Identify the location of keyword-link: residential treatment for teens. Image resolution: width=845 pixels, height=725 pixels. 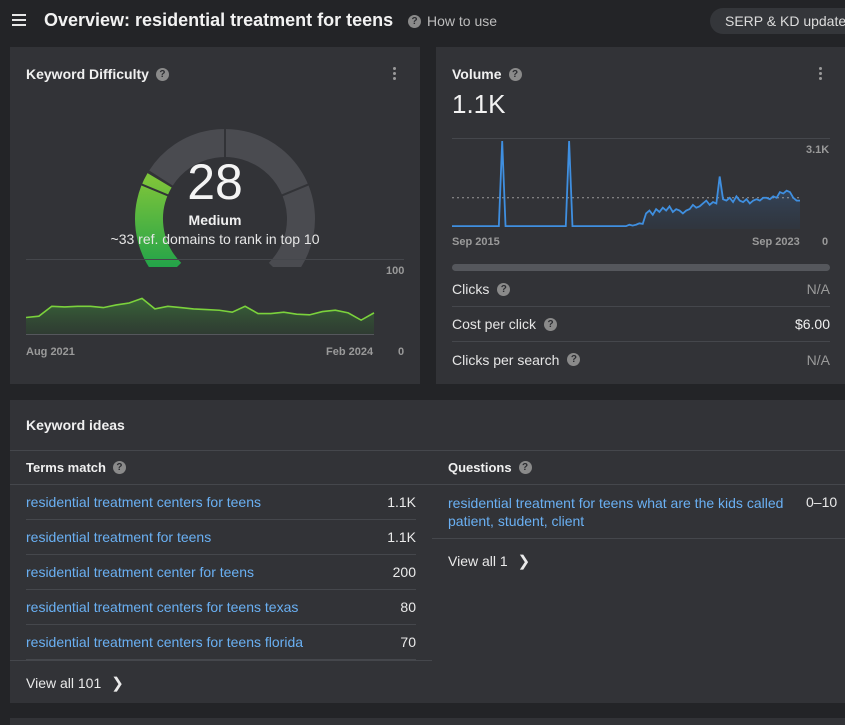
(119, 537).